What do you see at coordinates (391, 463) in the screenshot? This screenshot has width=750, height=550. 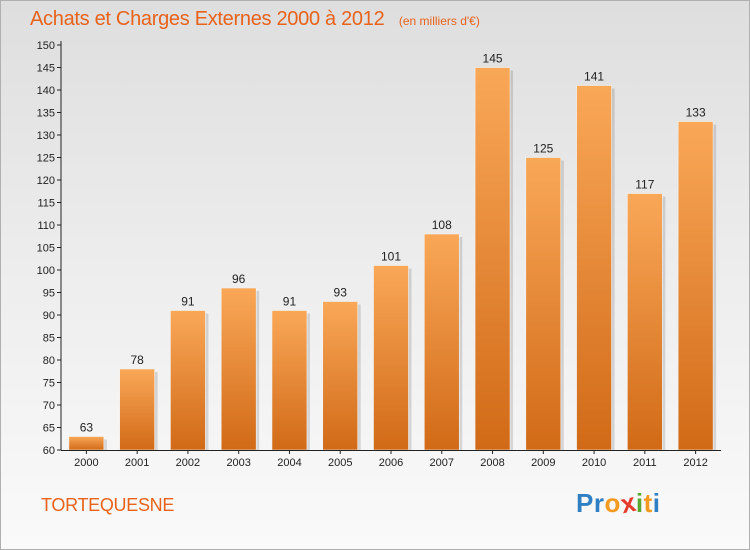 I see `x-tick-label: 2006` at bounding box center [391, 463].